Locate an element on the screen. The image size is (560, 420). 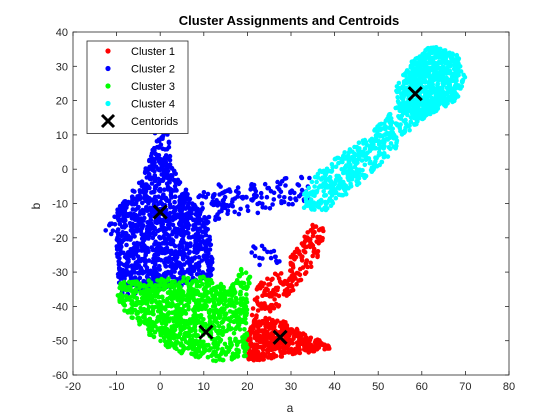
y-tick-label: 20 is located at coordinates (62, 102).